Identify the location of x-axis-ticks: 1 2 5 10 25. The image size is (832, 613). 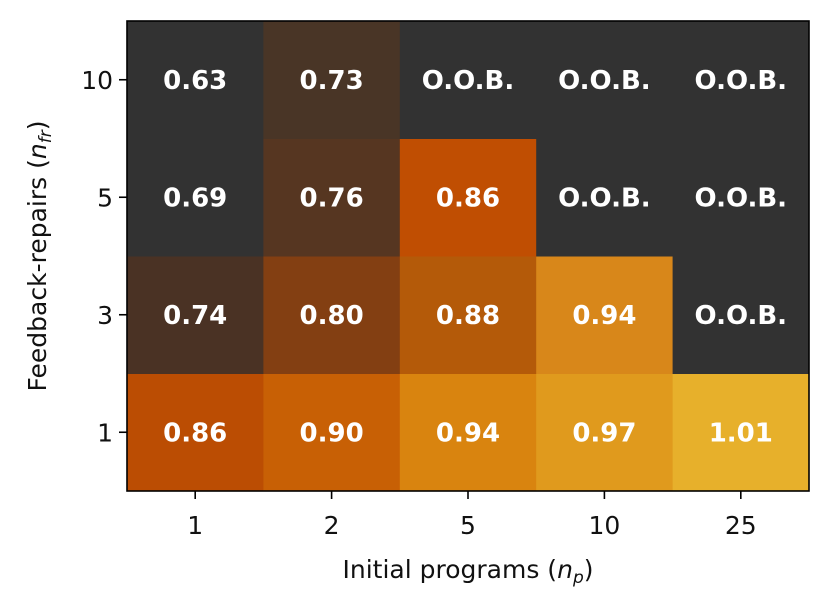
(472, 515).